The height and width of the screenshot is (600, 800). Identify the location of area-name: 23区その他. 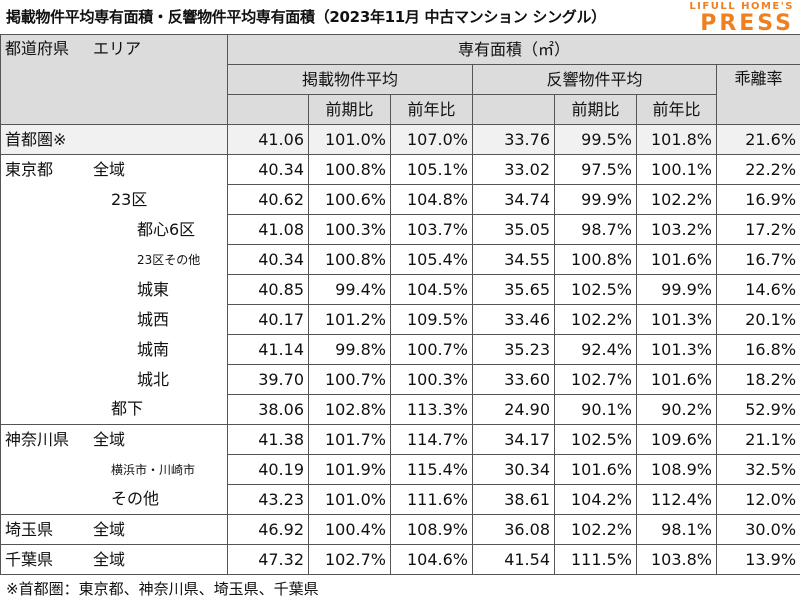
(169, 259).